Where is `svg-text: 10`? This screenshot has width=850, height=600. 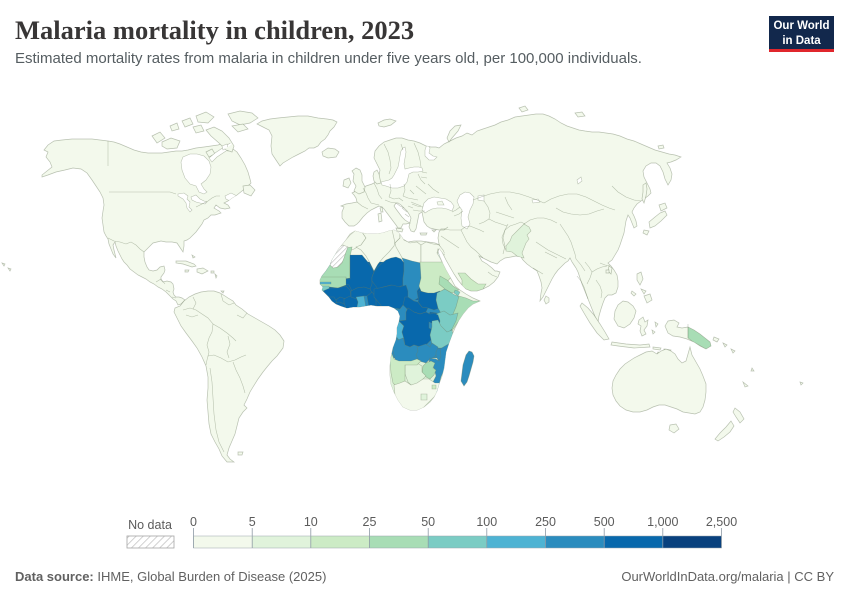 svg-text: 10 is located at coordinates (311, 522).